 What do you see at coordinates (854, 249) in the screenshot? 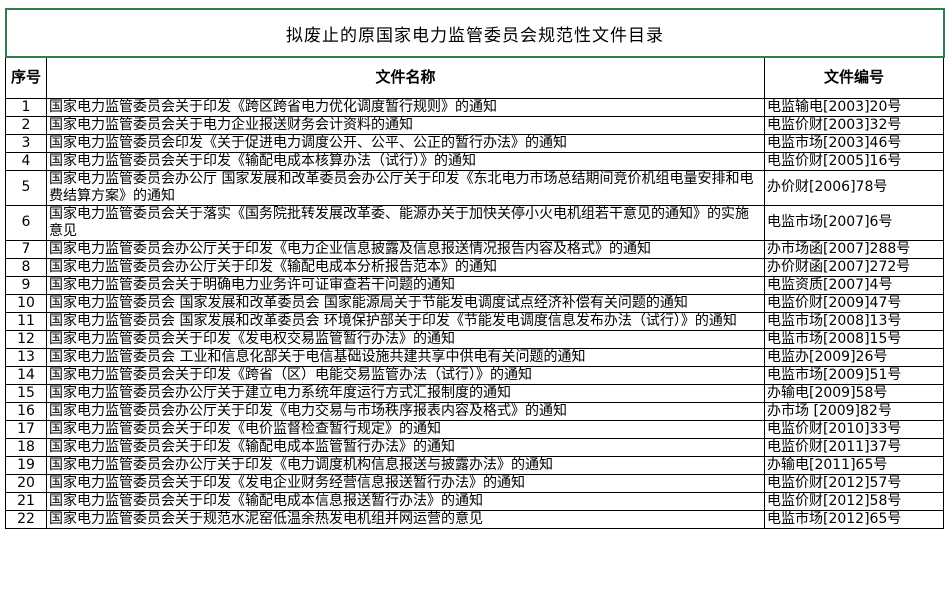
I see `cell-number: 办市场函[2007]288号` at bounding box center [854, 249].